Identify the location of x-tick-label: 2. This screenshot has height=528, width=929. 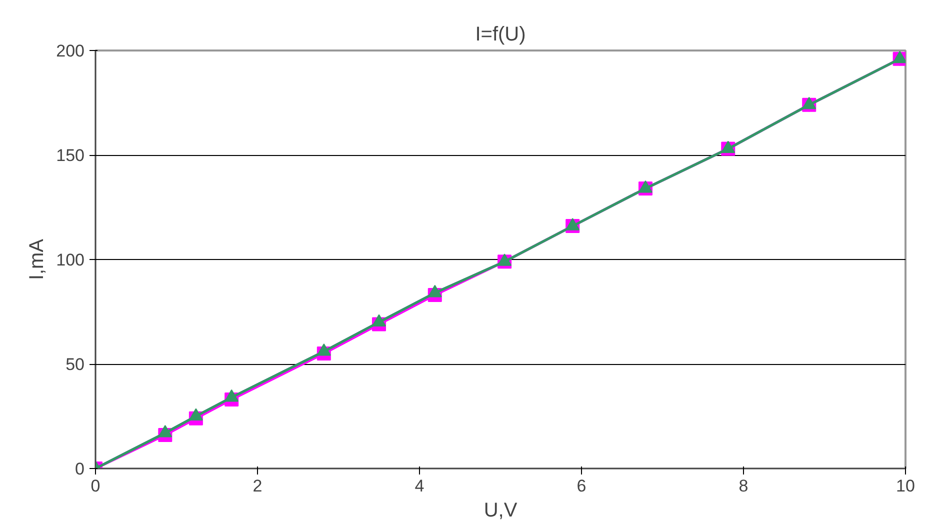
(257, 486).